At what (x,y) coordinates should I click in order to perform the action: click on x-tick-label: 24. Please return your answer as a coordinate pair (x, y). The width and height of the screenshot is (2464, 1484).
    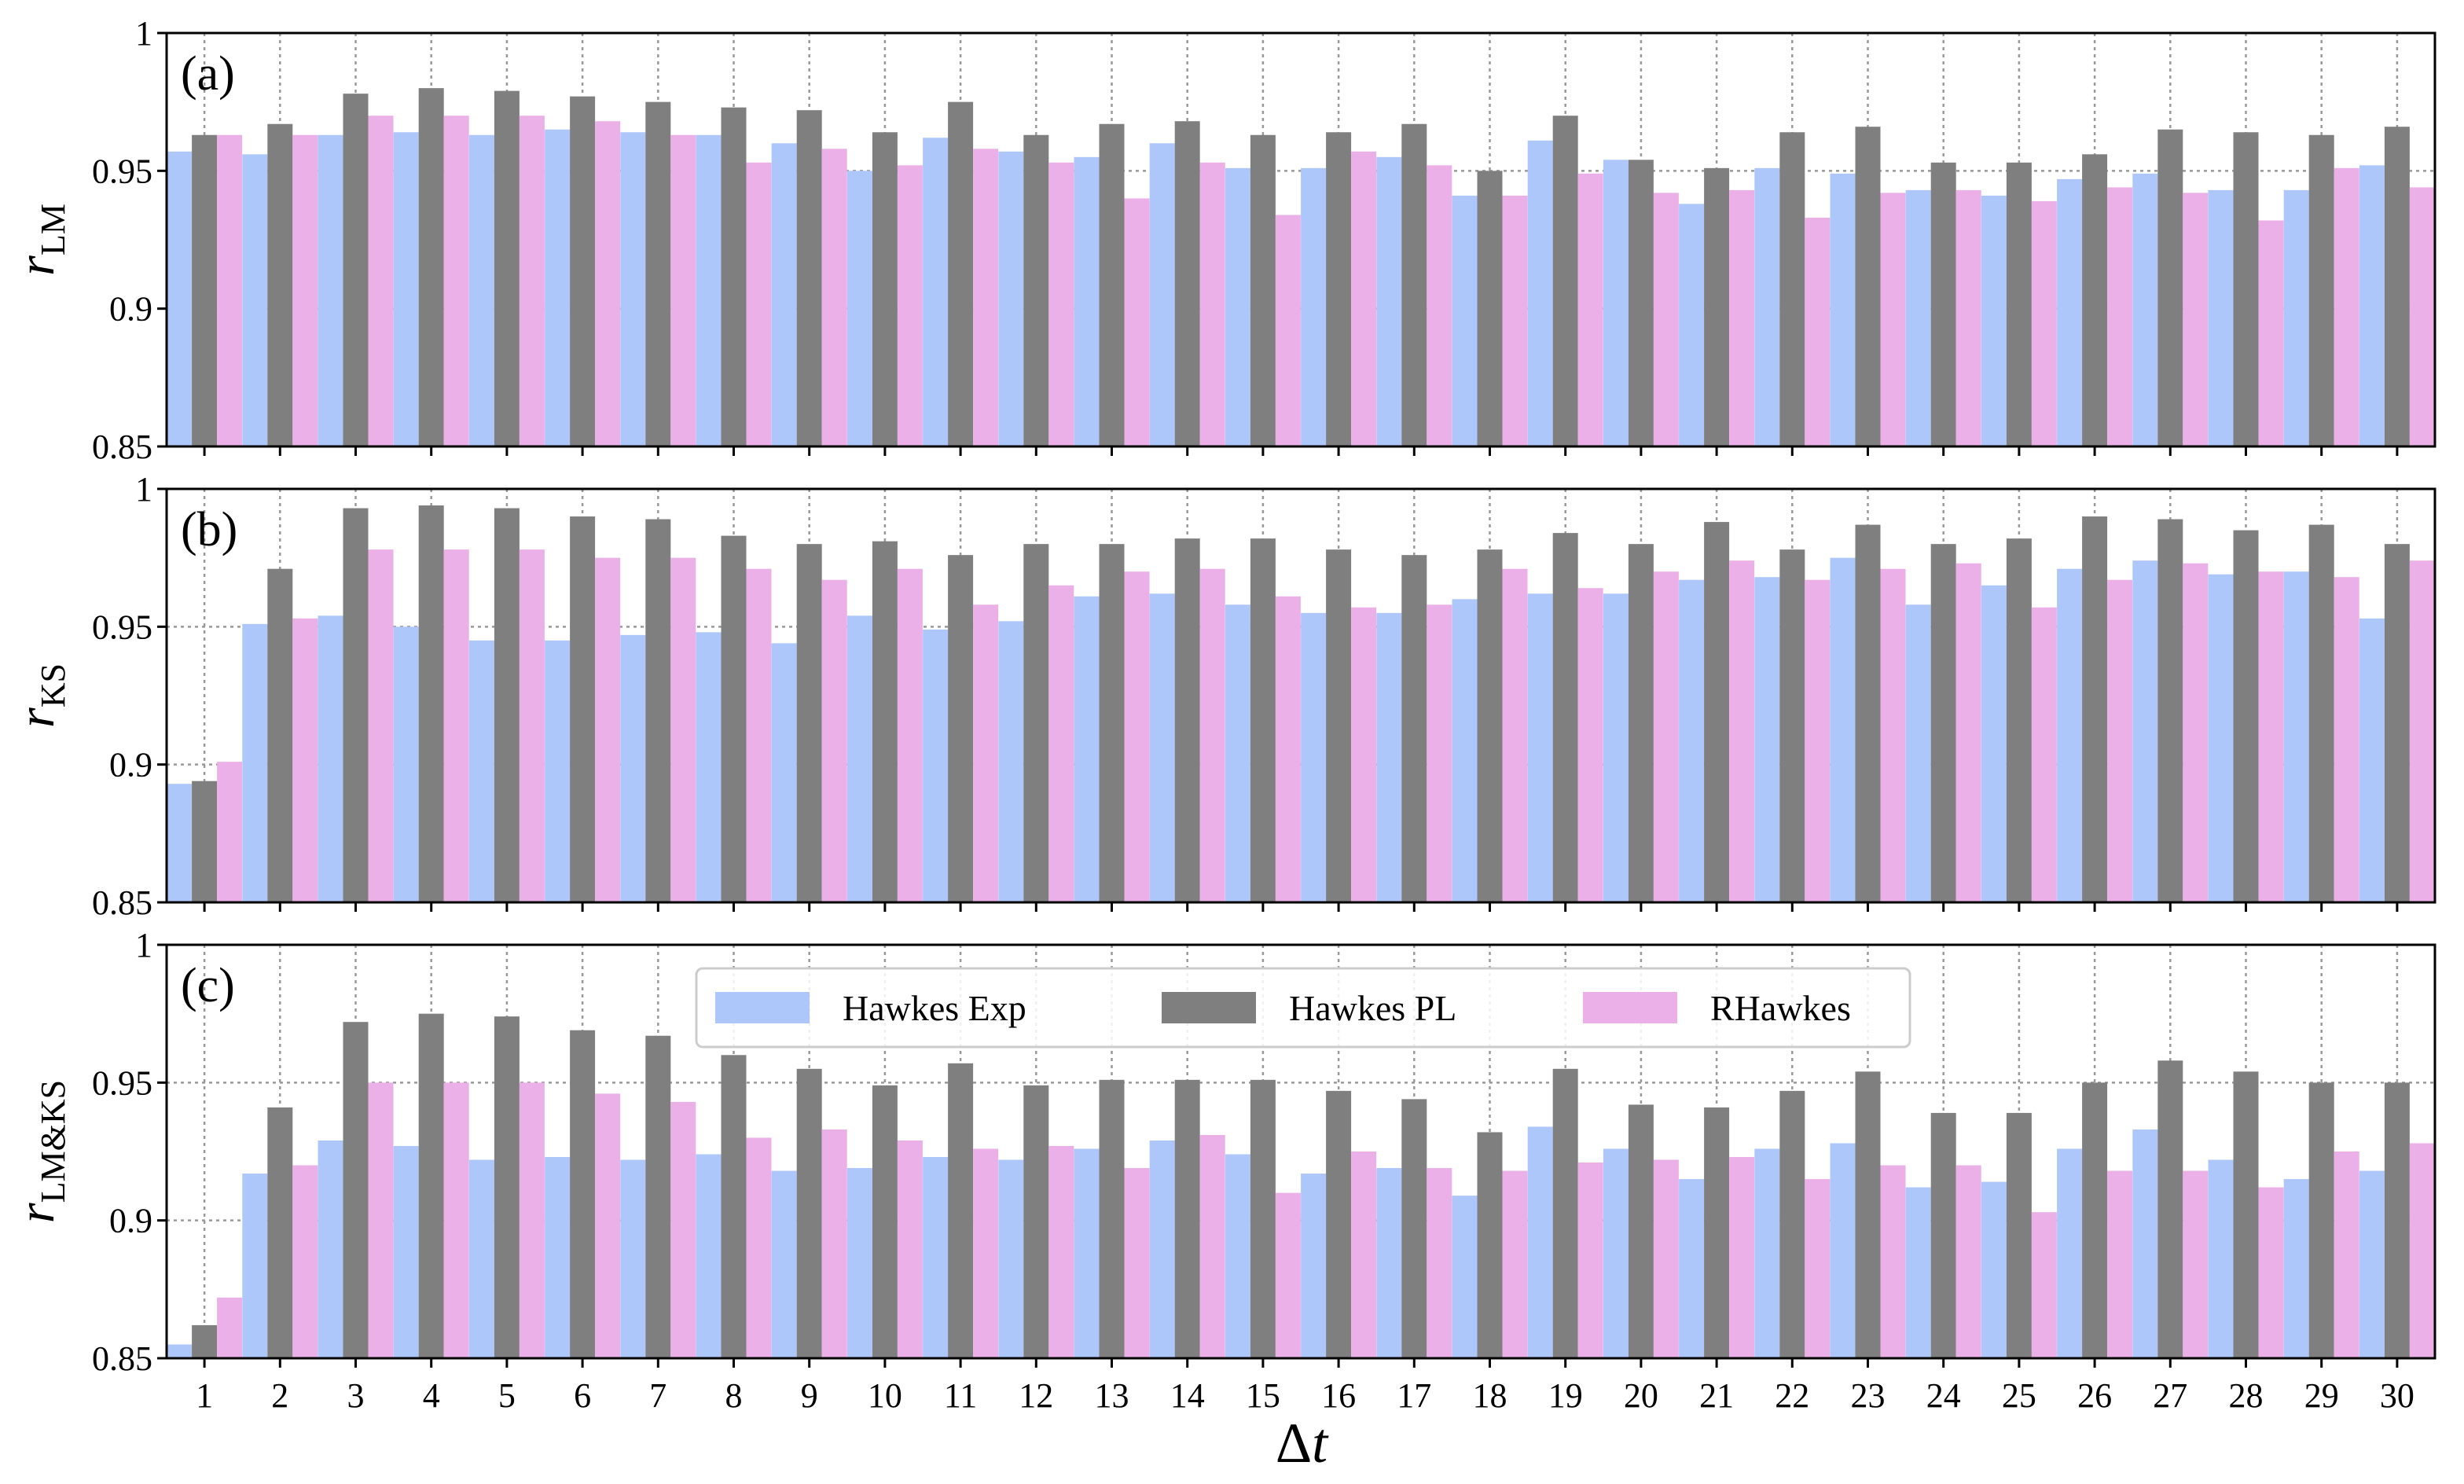
    Looking at the image, I should click on (1943, 1395).